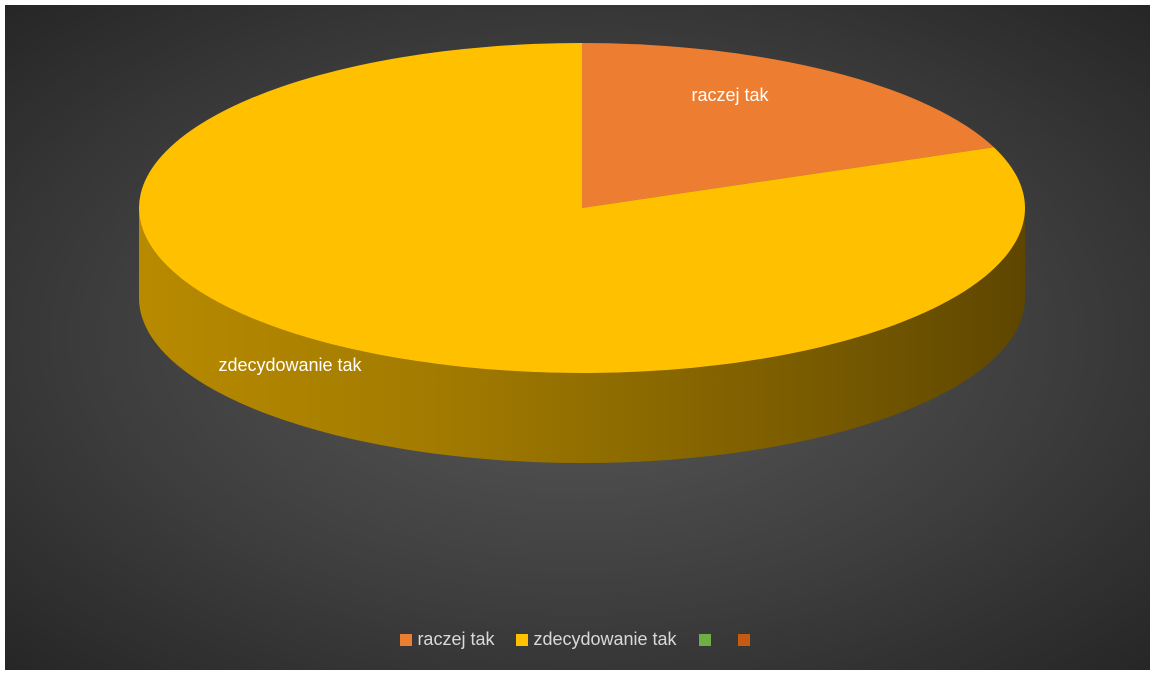 The width and height of the screenshot is (1155, 675). What do you see at coordinates (605, 639) in the screenshot?
I see `legend-label: zdecydowanie tak` at bounding box center [605, 639].